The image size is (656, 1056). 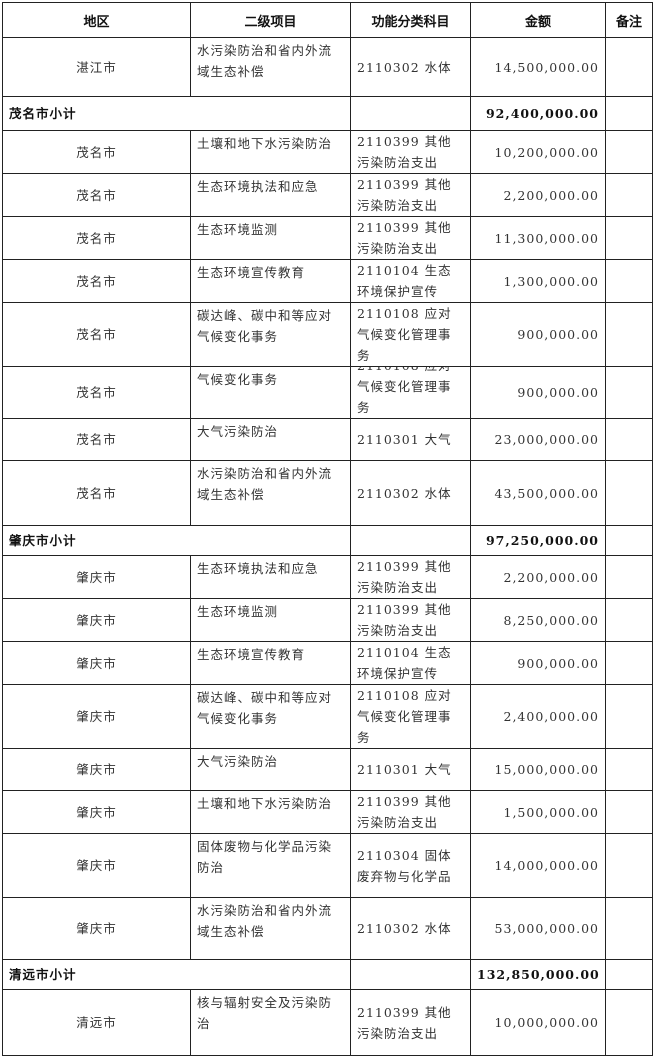 I want to click on table-row: 肇庆市 生态环境宣传教育 2110104 生态环境保护宣传 900,000.00, so click(x=327, y=663).